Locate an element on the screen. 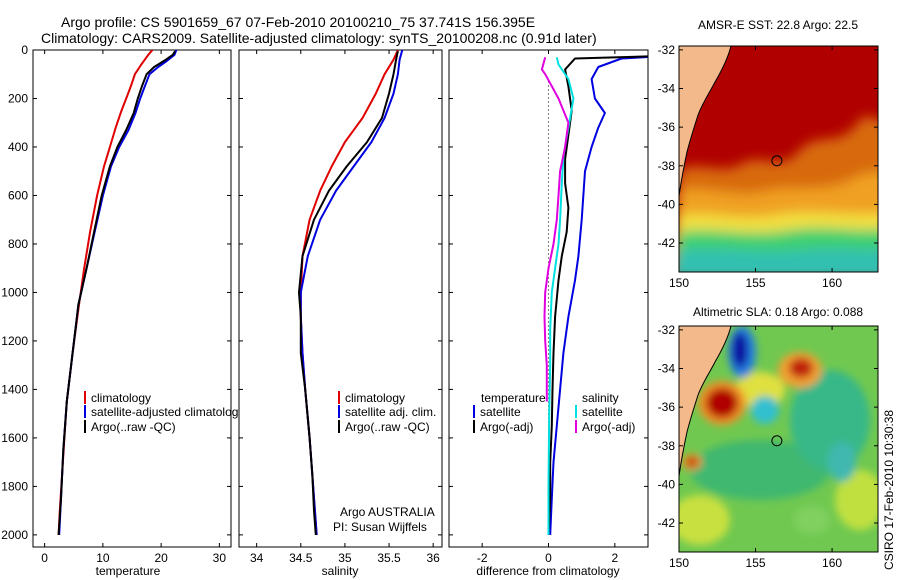  sst-land is located at coordinates (705, 121).